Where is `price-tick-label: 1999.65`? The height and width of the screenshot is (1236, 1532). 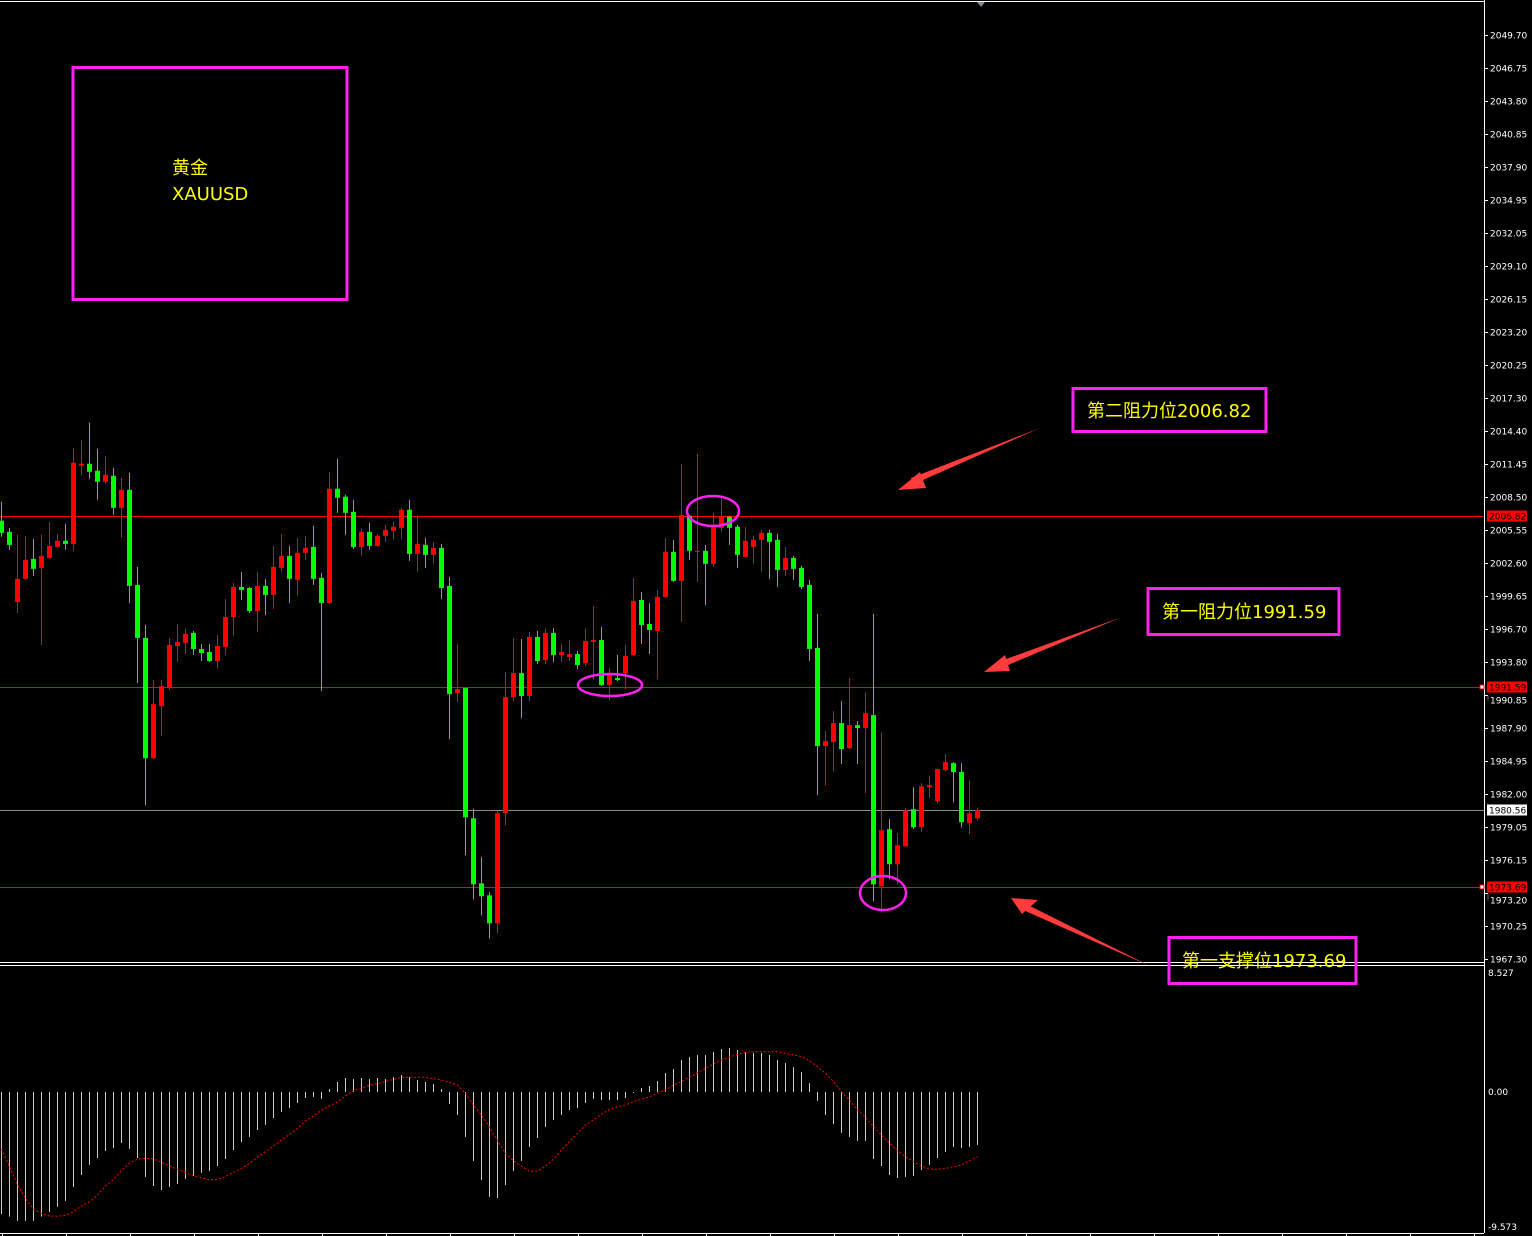 price-tick-label: 1999.65 is located at coordinates (1508, 598).